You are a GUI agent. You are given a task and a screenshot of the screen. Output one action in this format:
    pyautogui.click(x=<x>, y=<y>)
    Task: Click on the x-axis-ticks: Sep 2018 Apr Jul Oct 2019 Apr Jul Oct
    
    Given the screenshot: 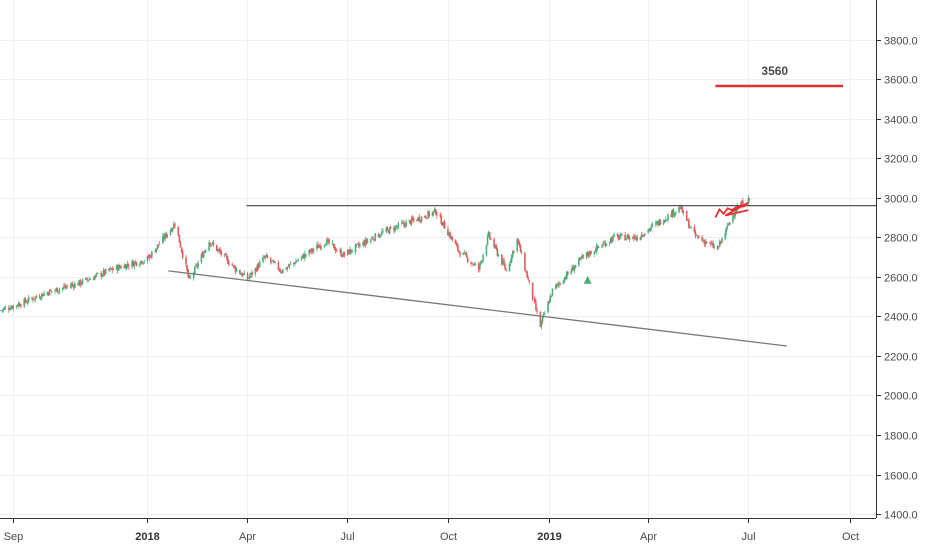 What is the action you would take?
    pyautogui.click(x=431, y=530)
    